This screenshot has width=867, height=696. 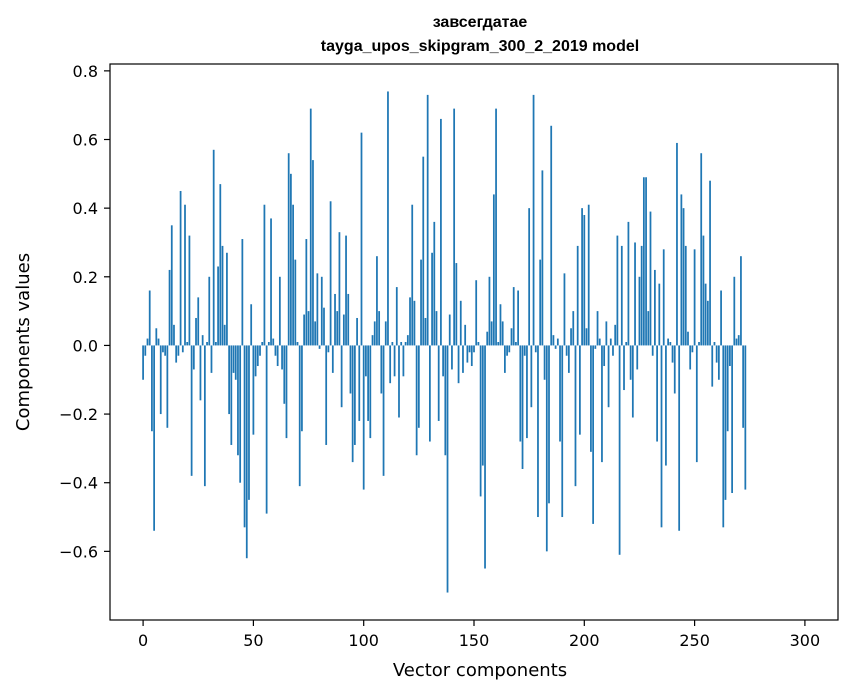 What do you see at coordinates (84, 311) in the screenshot?
I see `y-axis-ticks: −0.6 −0.4 −0.2 0.0 0.2 0.4 0.6 0.8` at bounding box center [84, 311].